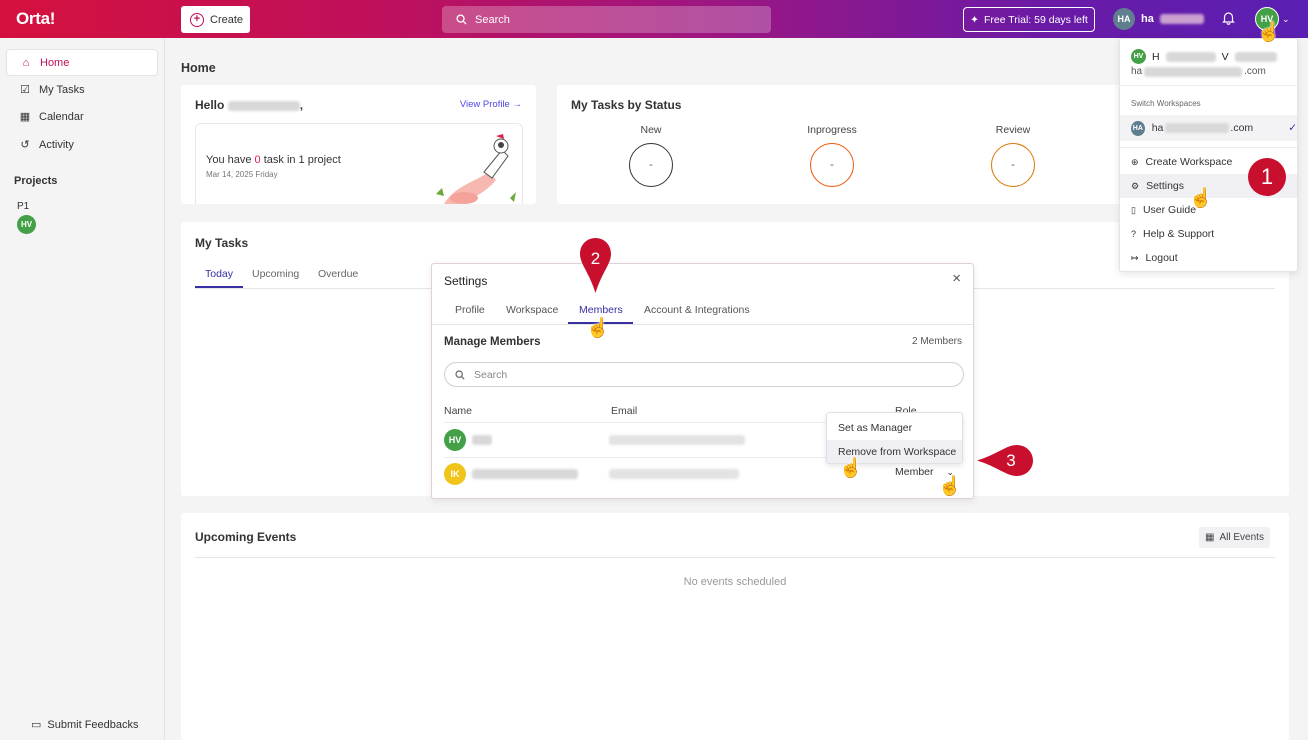 This screenshot has height=740, width=1308. Describe the element at coordinates (338, 274) in the screenshot. I see `tab-overdue: Overdue` at that location.